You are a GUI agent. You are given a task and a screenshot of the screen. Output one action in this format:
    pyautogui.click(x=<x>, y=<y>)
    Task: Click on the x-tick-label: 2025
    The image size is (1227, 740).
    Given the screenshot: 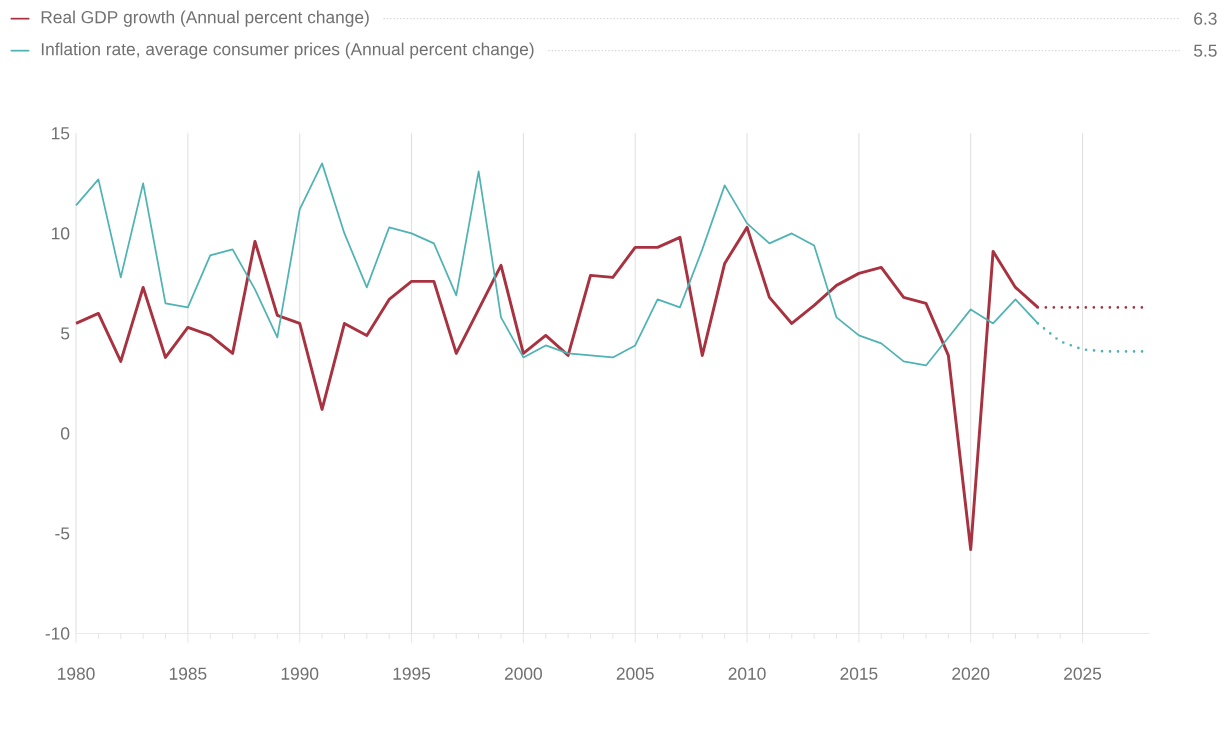 What is the action you would take?
    pyautogui.click(x=1083, y=673)
    